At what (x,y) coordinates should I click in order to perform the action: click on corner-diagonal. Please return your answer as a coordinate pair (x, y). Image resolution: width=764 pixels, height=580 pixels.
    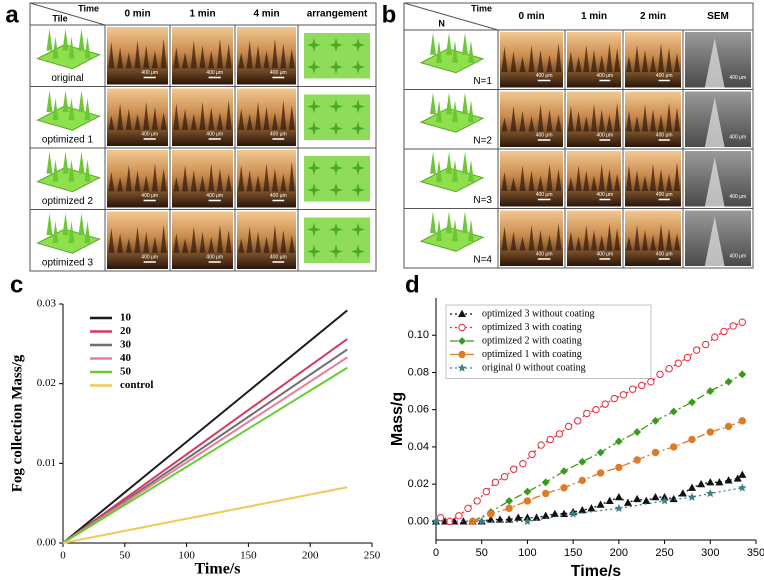
    Looking at the image, I should click on (451, 16).